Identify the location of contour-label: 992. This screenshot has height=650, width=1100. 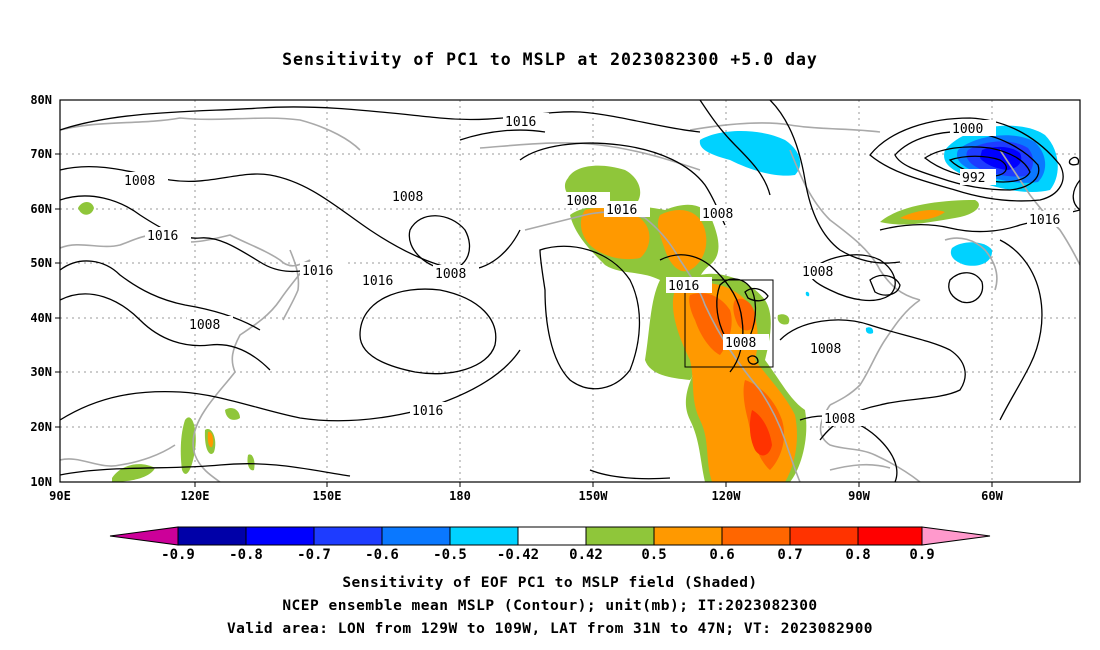
(973, 178).